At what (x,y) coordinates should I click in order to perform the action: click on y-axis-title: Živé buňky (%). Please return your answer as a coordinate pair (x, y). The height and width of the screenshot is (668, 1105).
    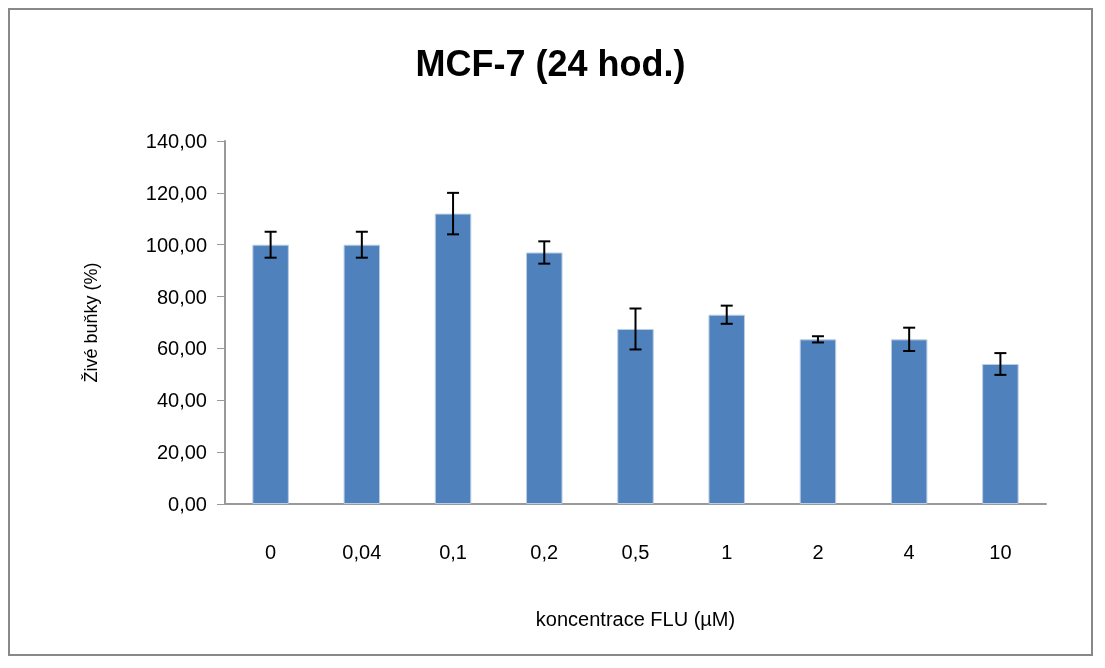
    Looking at the image, I should click on (91, 322).